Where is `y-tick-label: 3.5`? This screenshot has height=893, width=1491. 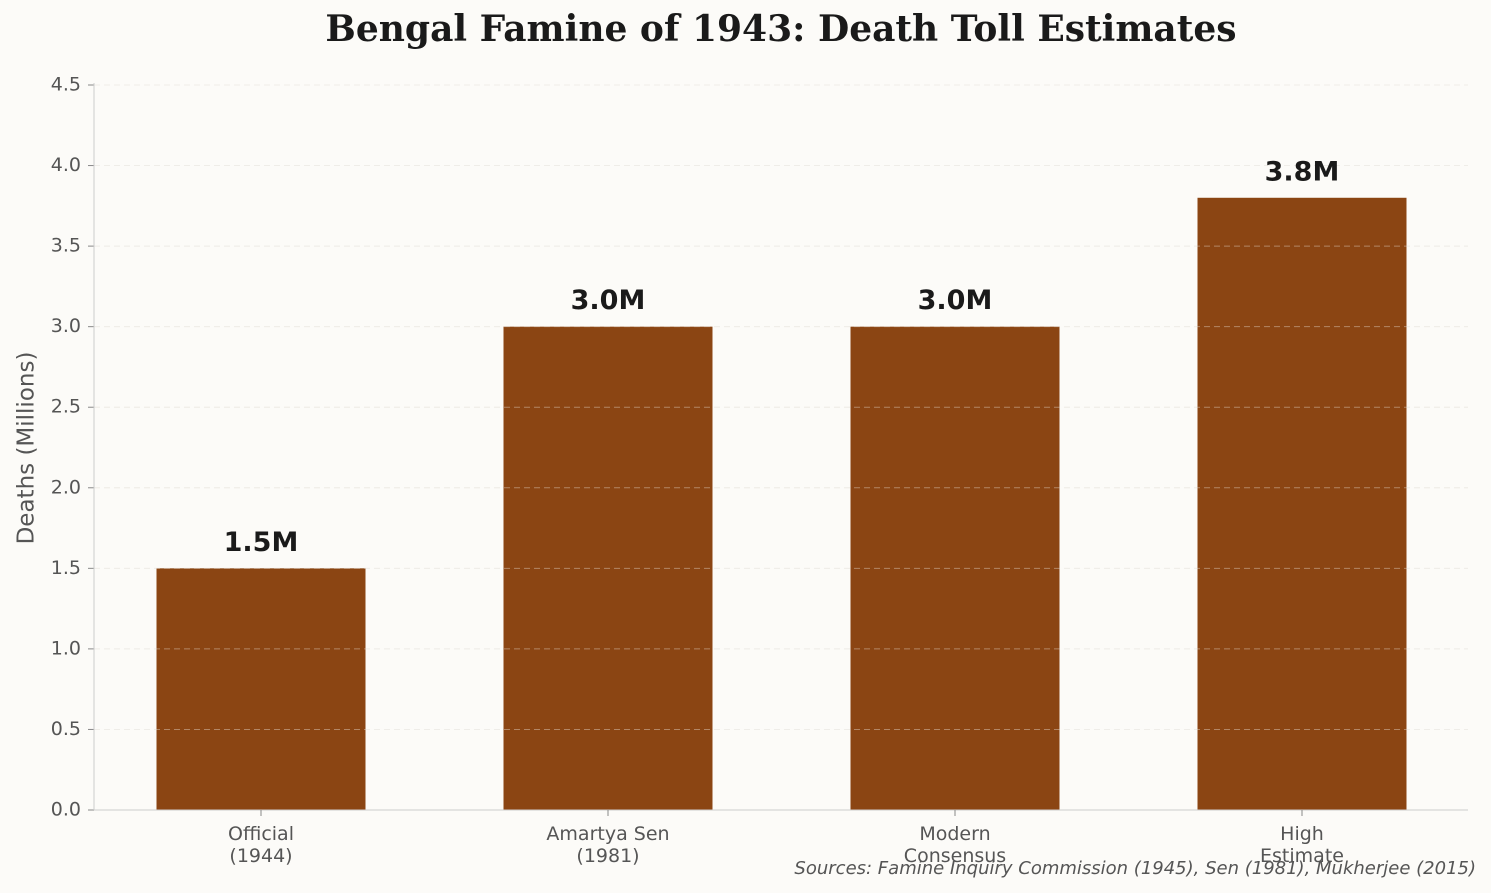
y-tick-label: 3.5 is located at coordinates (66, 246).